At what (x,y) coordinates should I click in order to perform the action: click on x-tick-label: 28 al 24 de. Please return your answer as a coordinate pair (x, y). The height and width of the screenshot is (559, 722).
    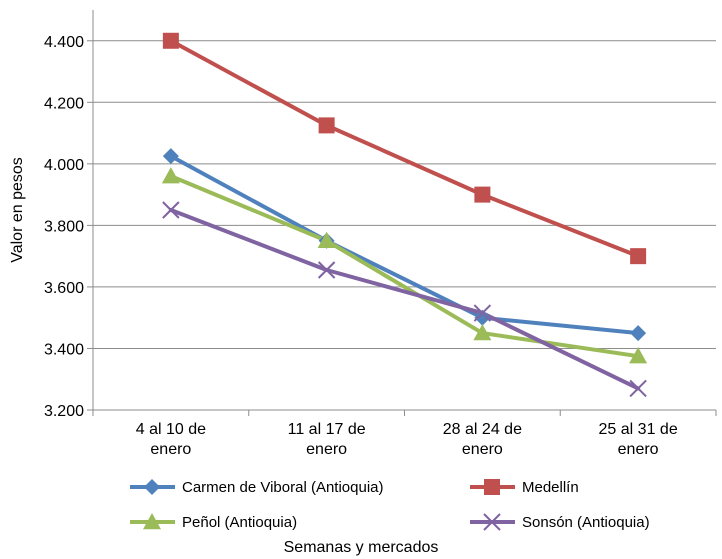
    Looking at the image, I should click on (482, 429).